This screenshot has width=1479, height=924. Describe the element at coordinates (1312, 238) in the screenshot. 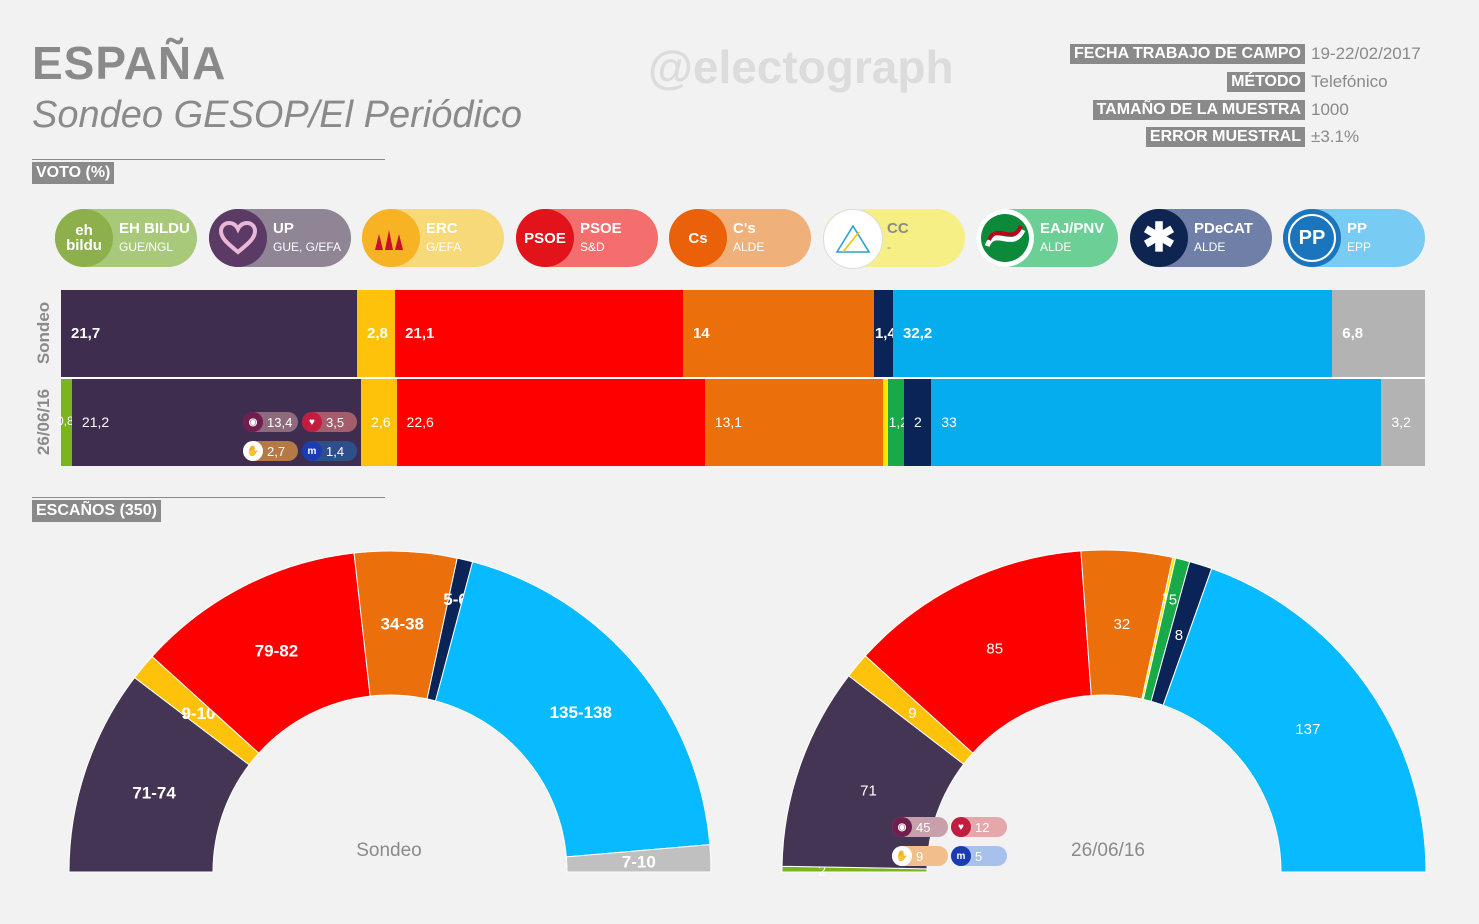

I see `party-logo-icon: PP` at that location.